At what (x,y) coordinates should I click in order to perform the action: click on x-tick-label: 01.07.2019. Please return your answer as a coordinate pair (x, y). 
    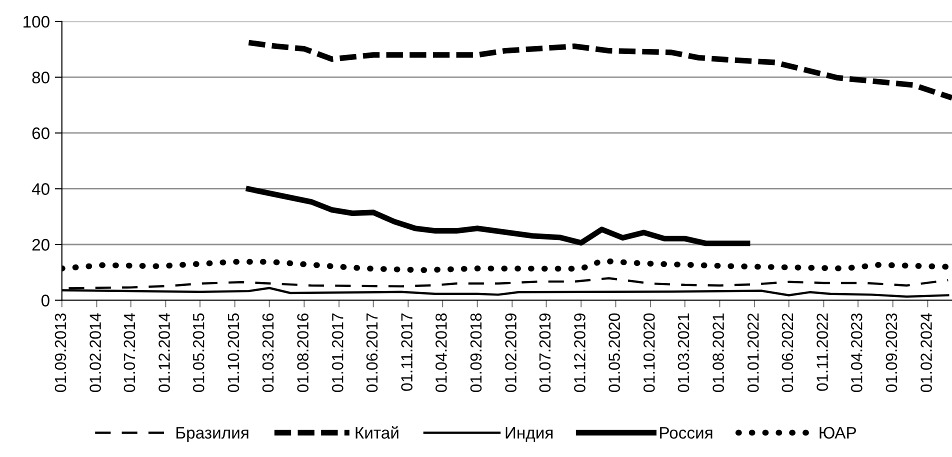
    Looking at the image, I should click on (545, 353).